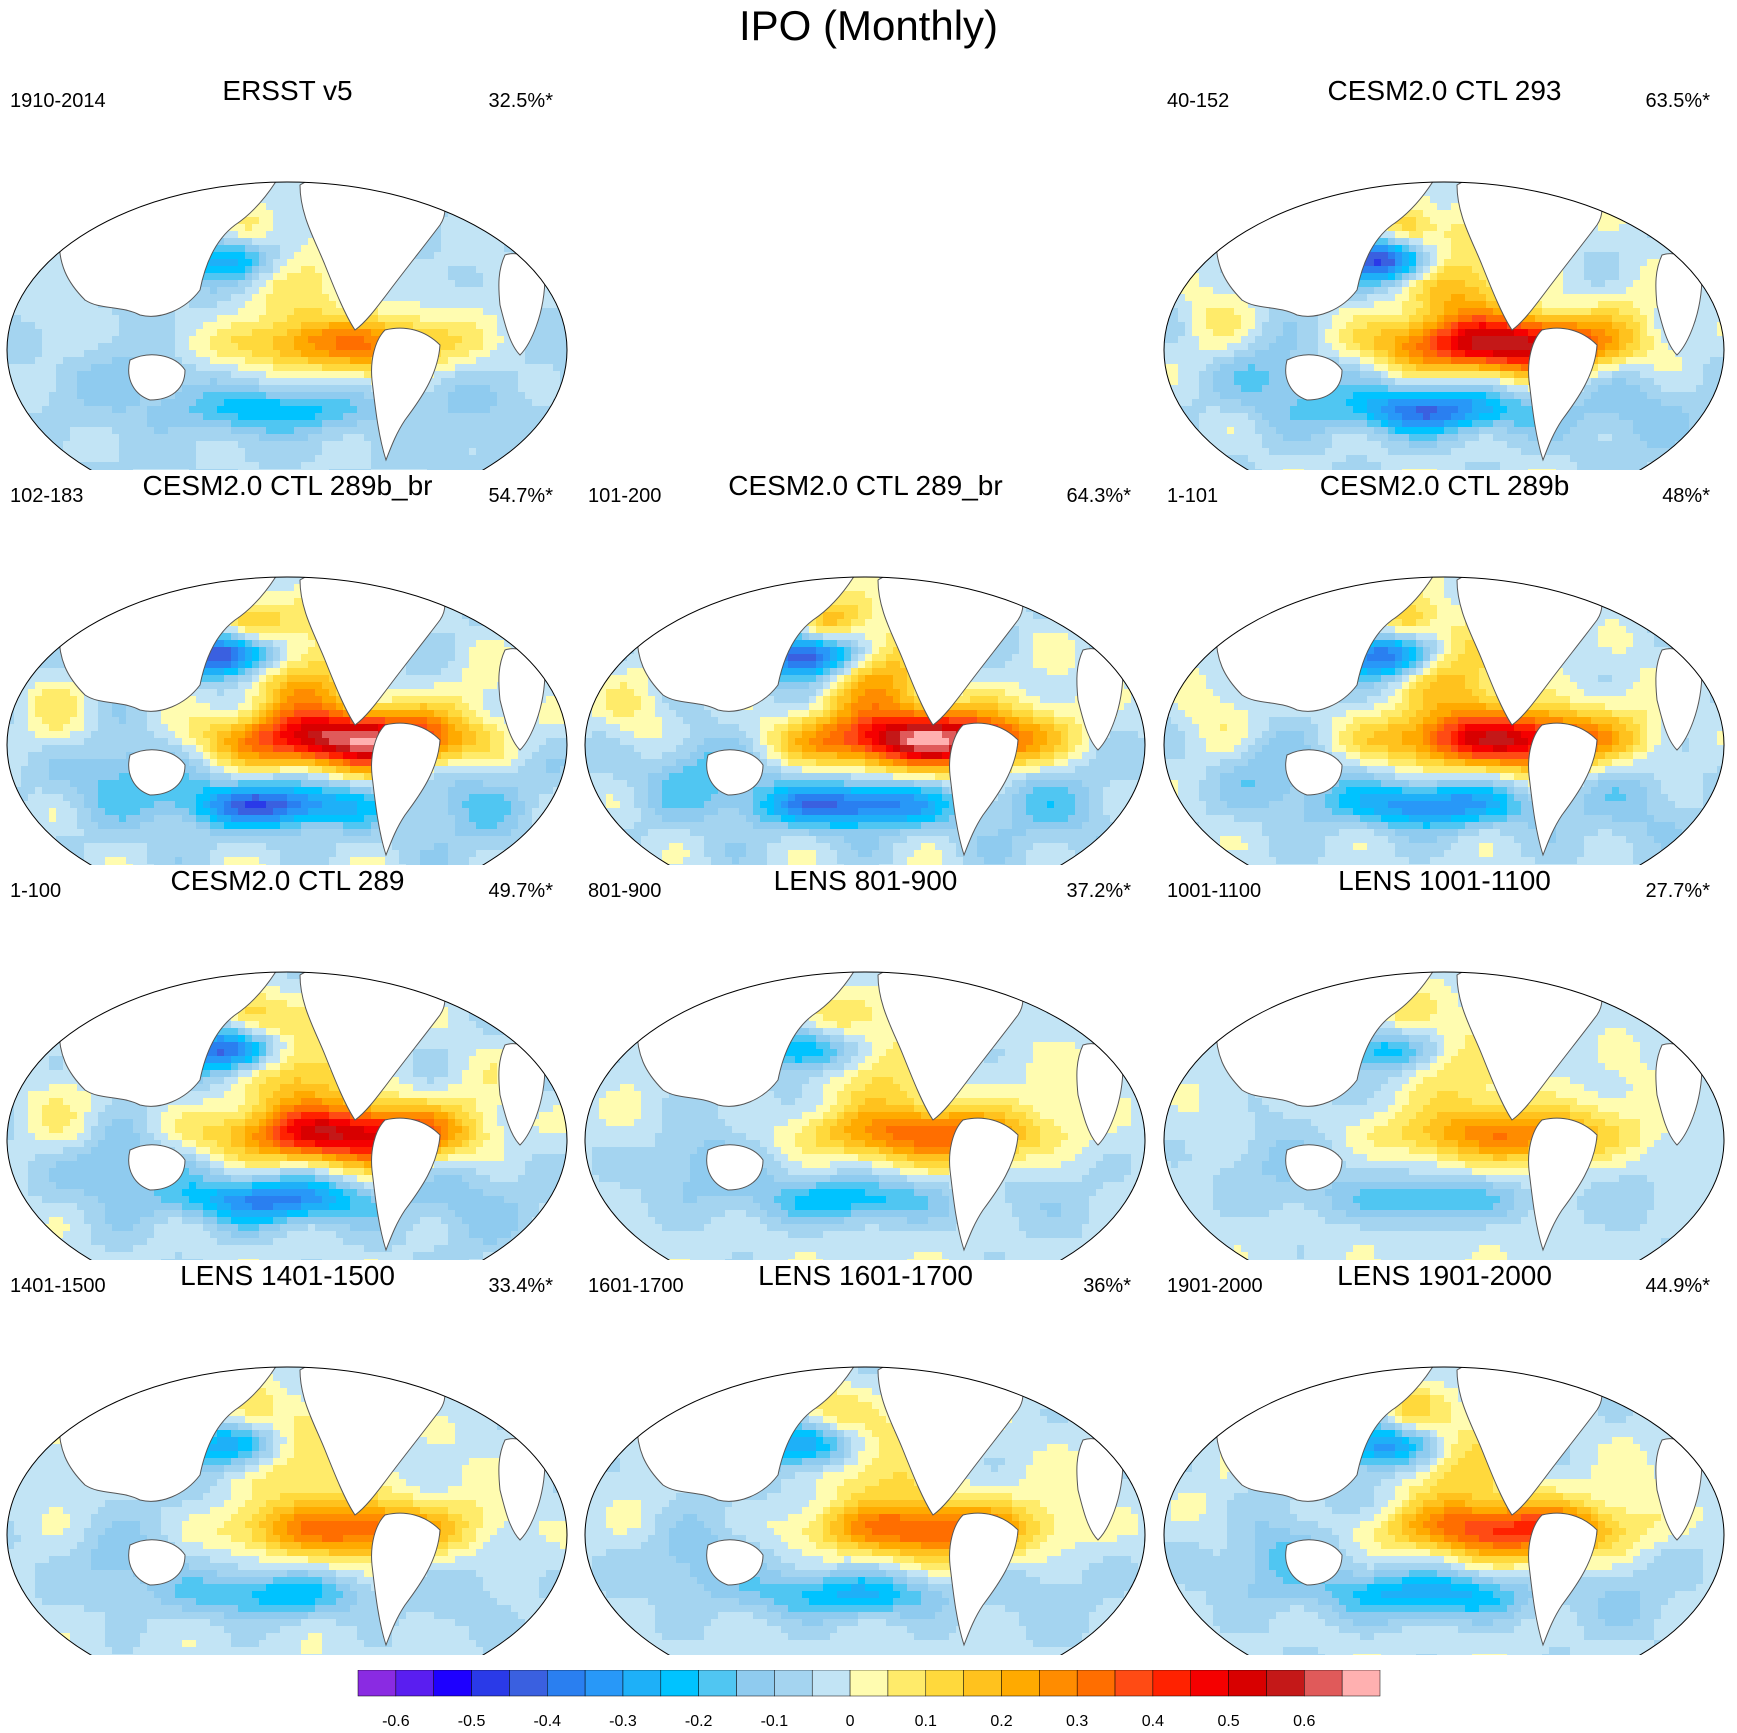  I want to click on panel-period: 1601-1700, so click(636, 1286).